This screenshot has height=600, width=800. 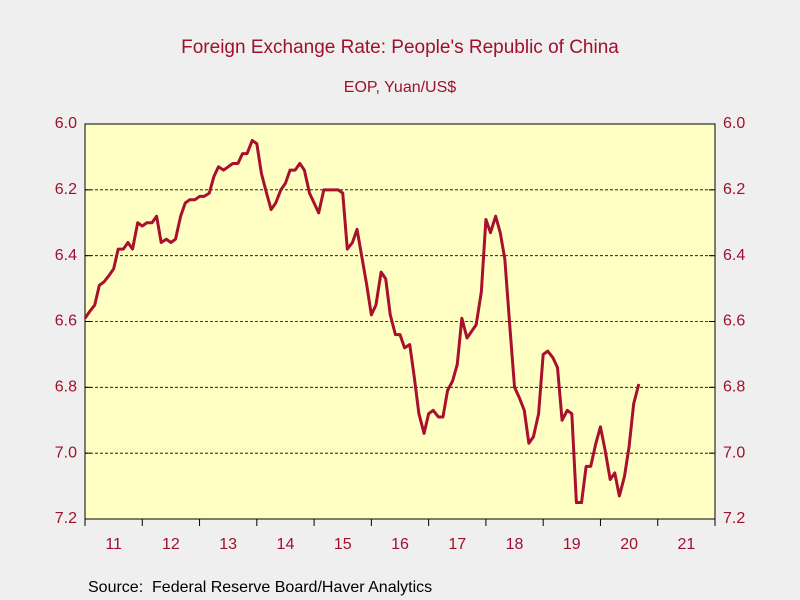 I want to click on y-tick-label: 6.2, so click(x=66, y=189).